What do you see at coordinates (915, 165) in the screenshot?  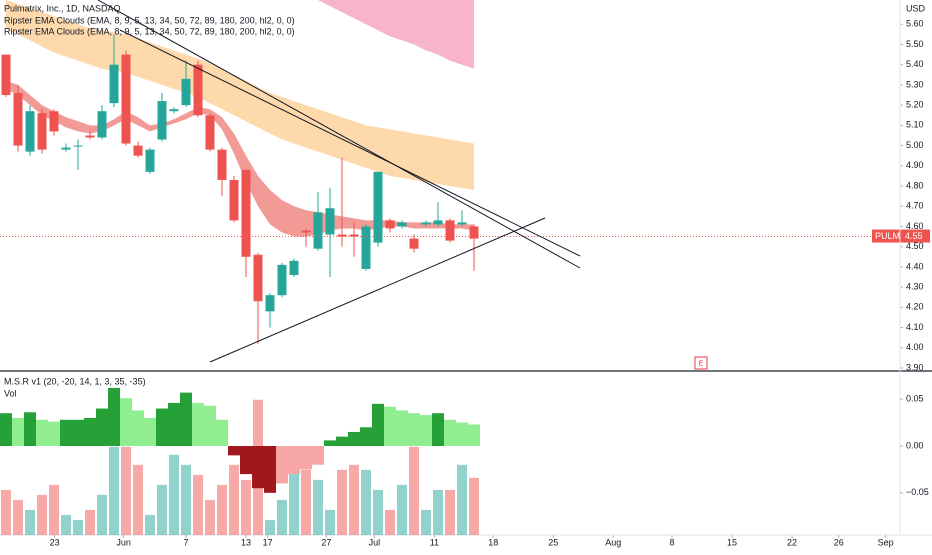 I see `y-tick-label: 4.90` at bounding box center [915, 165].